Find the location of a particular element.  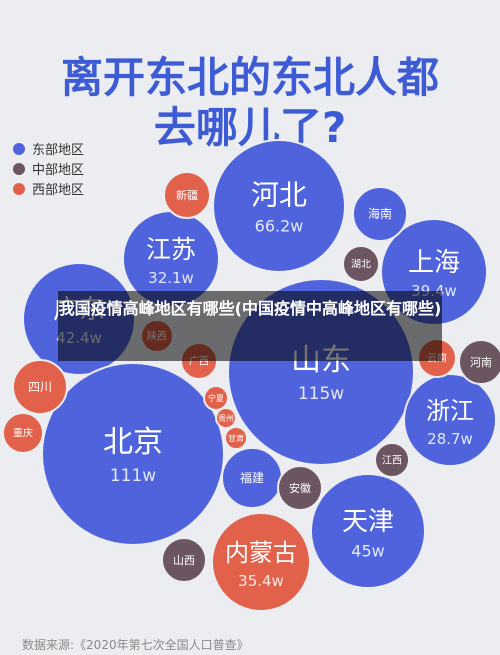

bubble-label: 河南 is located at coordinates (481, 362).